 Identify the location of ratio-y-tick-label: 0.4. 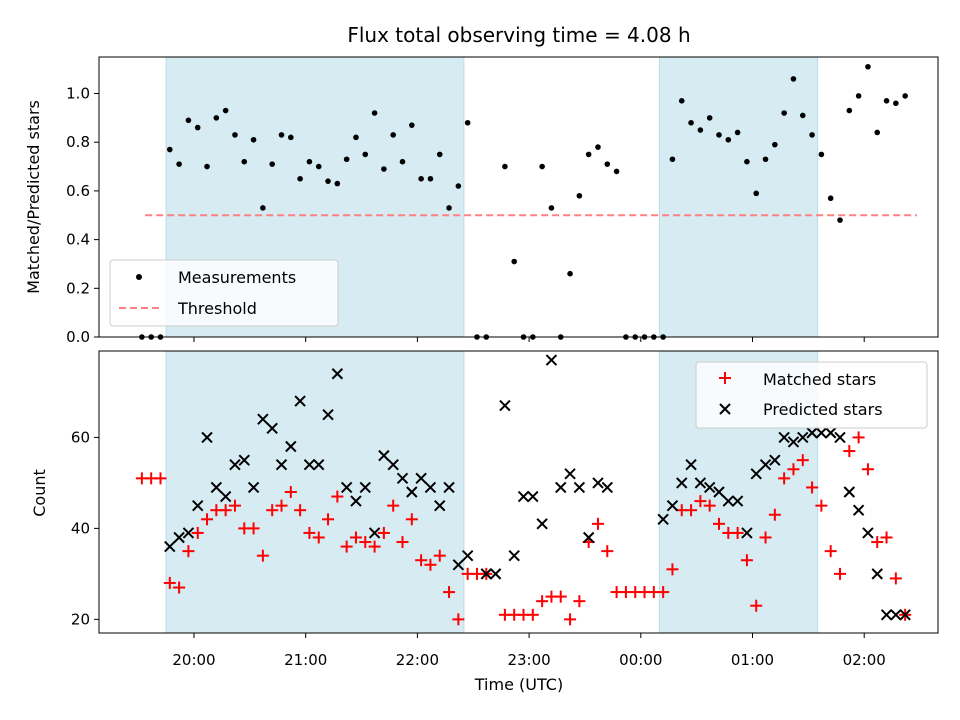
(78, 240).